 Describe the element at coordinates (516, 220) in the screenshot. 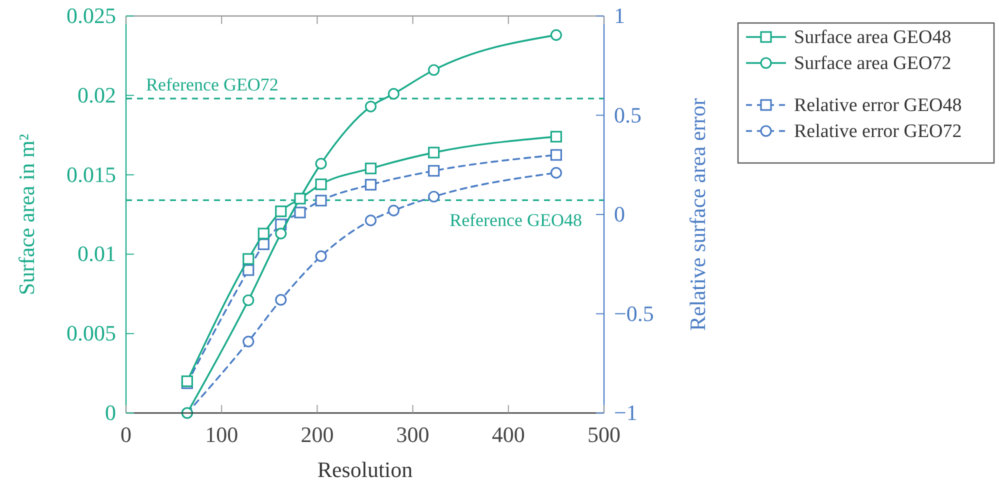

I see `ref-line-label: Reference GEO48` at that location.